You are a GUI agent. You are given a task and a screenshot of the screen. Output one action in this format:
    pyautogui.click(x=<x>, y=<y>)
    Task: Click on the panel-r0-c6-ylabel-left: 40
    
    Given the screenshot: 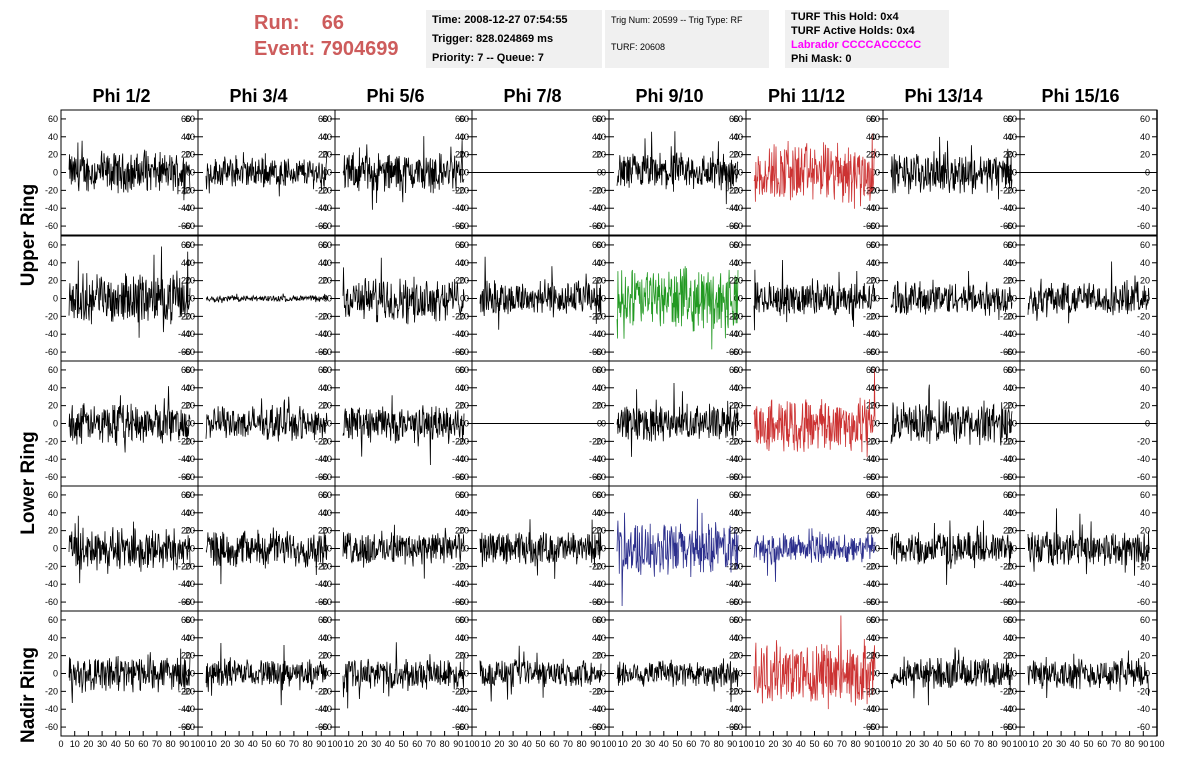 What is the action you would take?
    pyautogui.click(x=875, y=137)
    